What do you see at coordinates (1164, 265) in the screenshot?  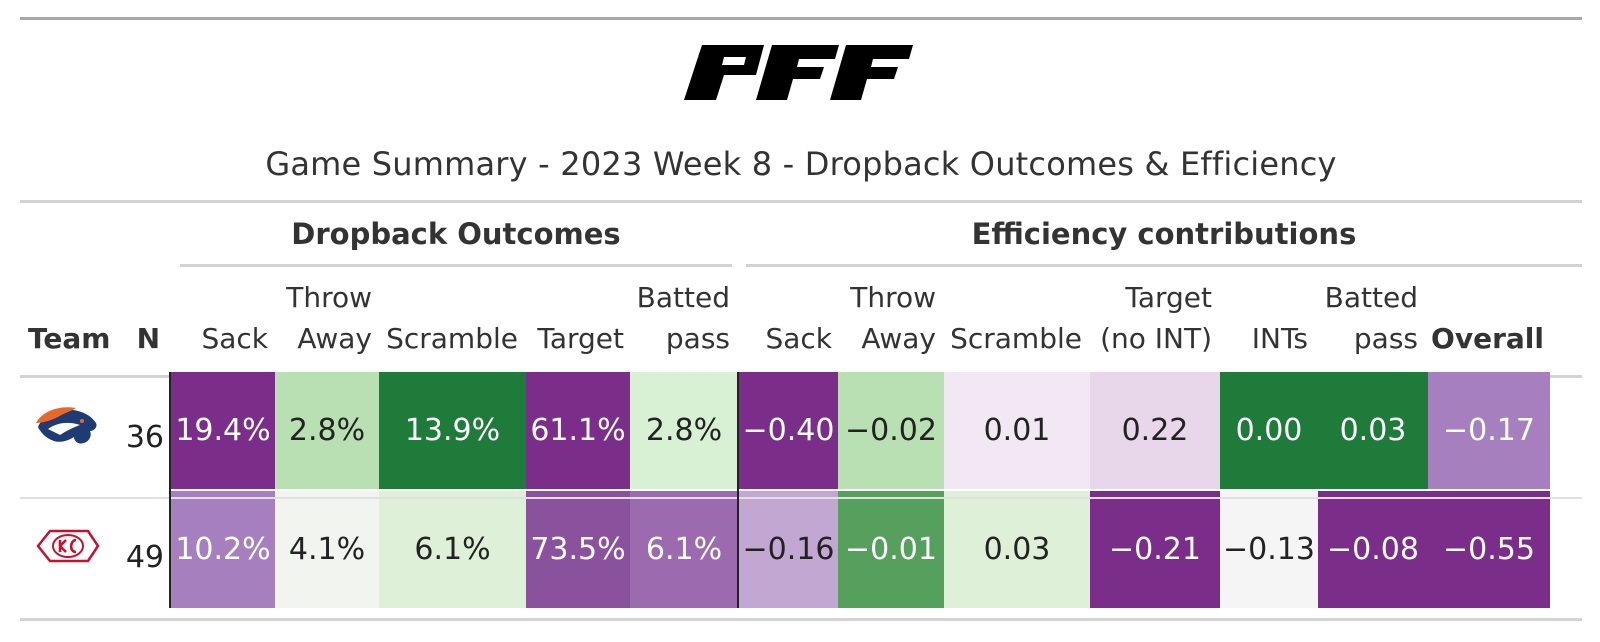 I see `spanner-efficiency-rule` at bounding box center [1164, 265].